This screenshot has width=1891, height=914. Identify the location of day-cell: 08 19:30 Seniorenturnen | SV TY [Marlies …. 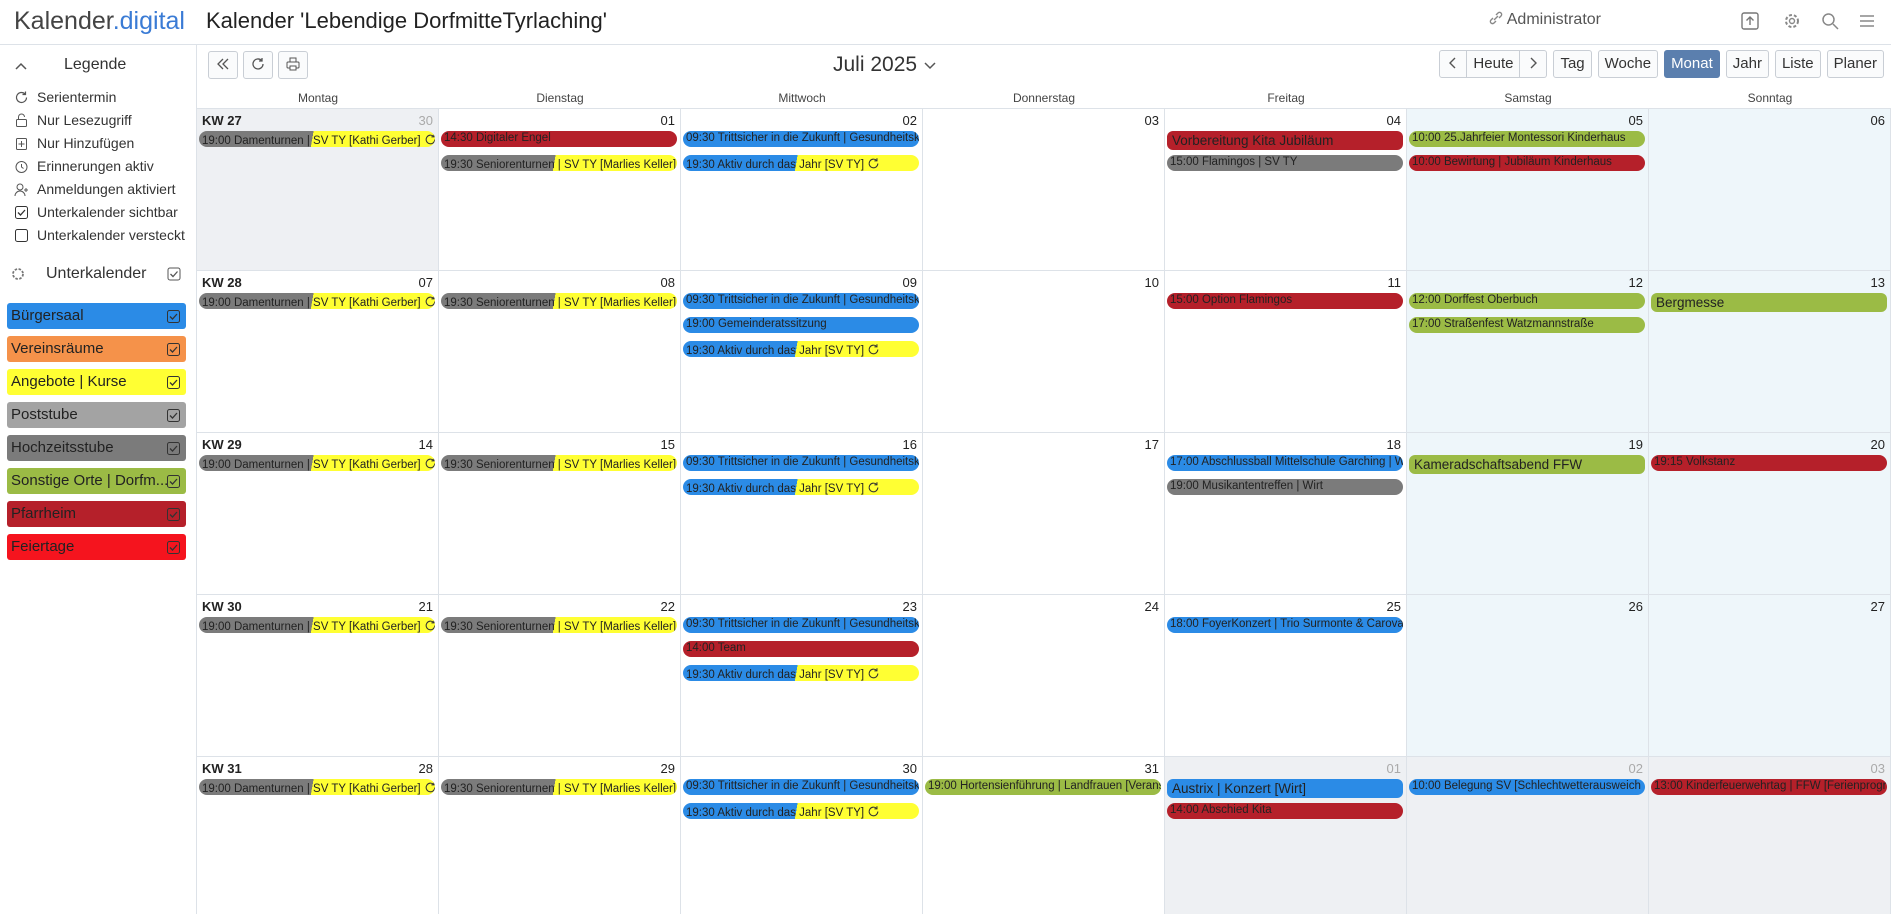
(560, 352).